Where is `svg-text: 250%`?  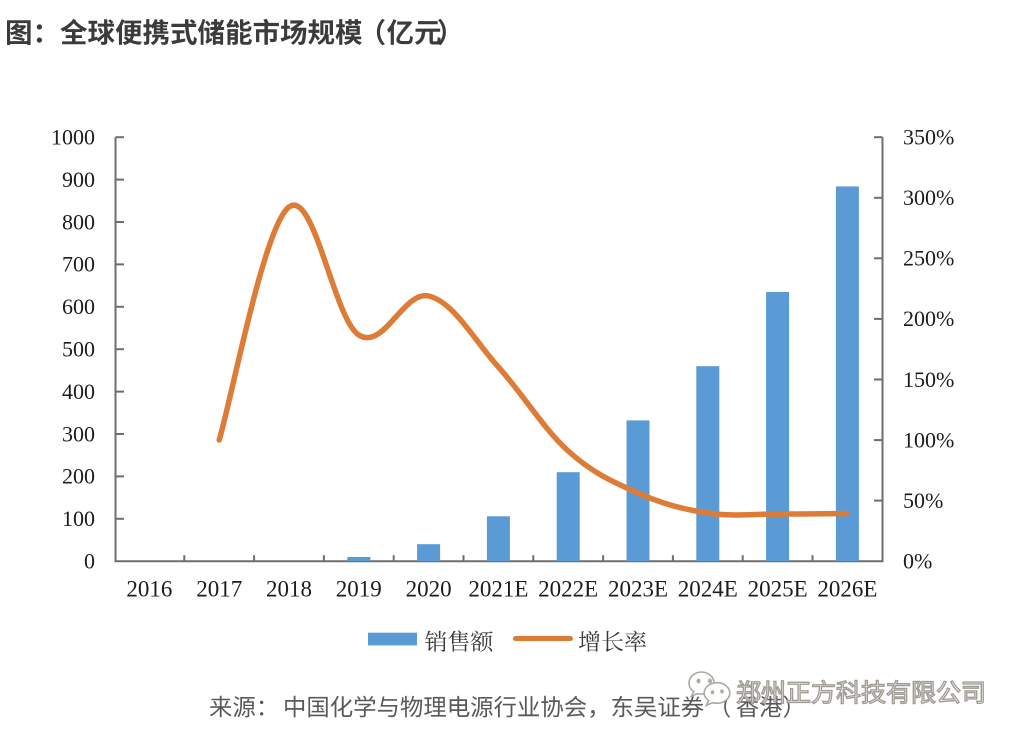
svg-text: 250% is located at coordinates (928, 258).